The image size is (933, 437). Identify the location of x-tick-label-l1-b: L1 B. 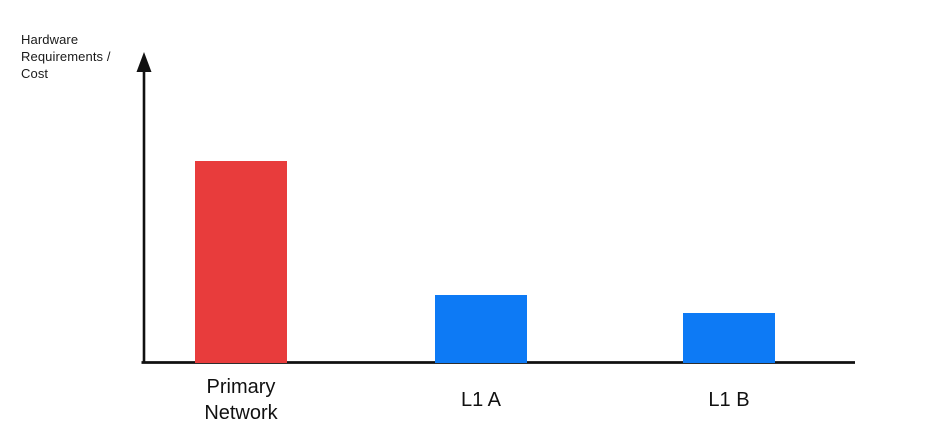
(729, 400).